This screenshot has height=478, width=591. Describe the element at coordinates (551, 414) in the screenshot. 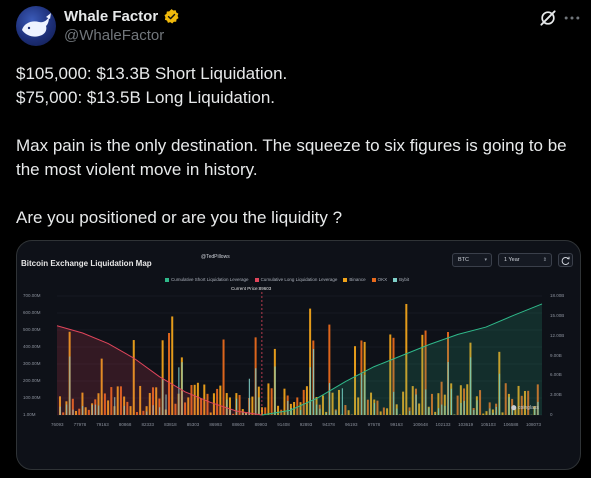

I see `y2-axis-tick-label: 0` at that location.